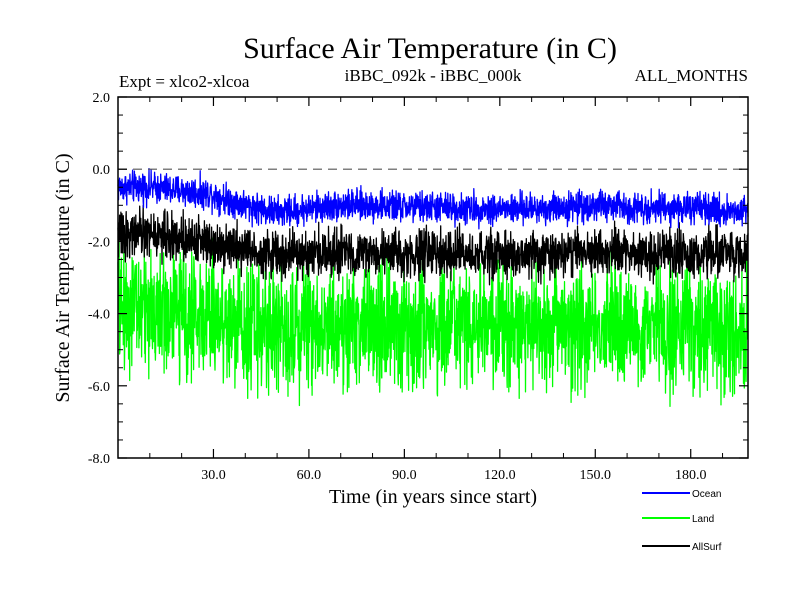 The height and width of the screenshot is (600, 800). What do you see at coordinates (99, 242) in the screenshot?
I see `y-tick-label: -2.0` at bounding box center [99, 242].